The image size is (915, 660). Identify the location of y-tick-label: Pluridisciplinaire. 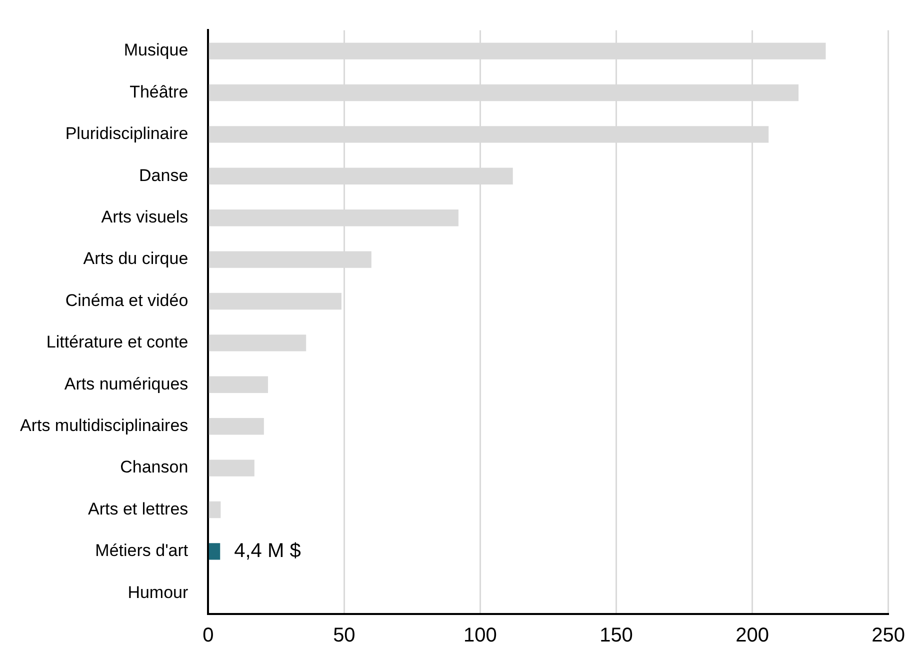
(126, 134).